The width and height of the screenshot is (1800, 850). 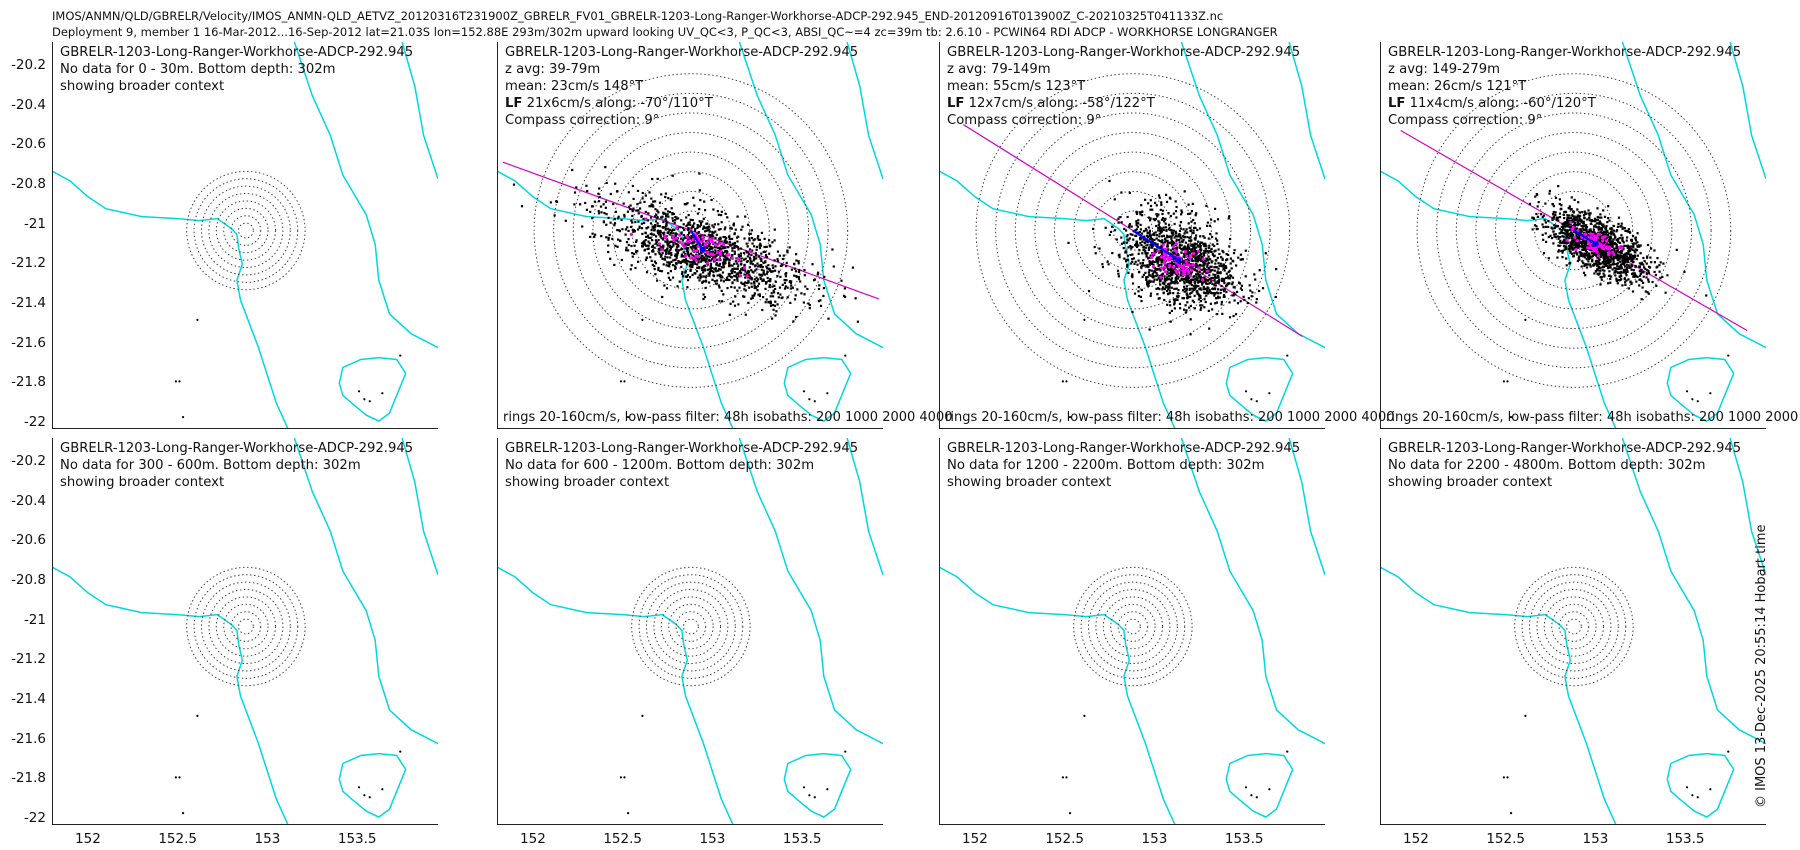 I want to click on velocity-scatter, so click(x=1618, y=243).